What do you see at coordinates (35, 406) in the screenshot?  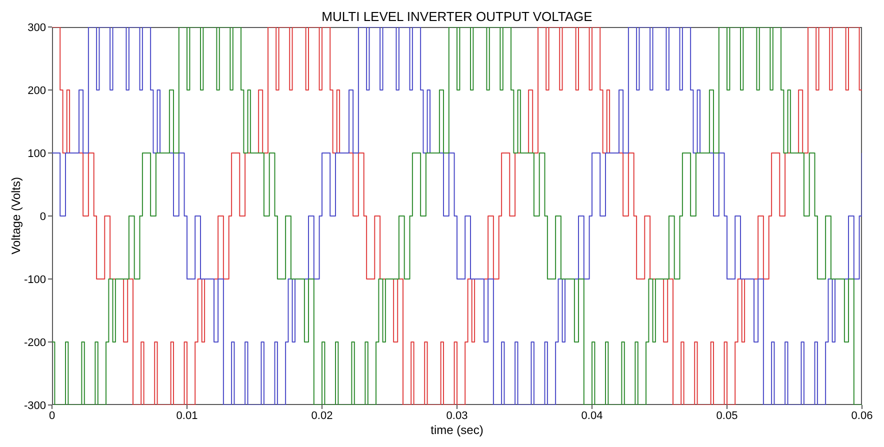 I see `y-tick-label: -300` at bounding box center [35, 406].